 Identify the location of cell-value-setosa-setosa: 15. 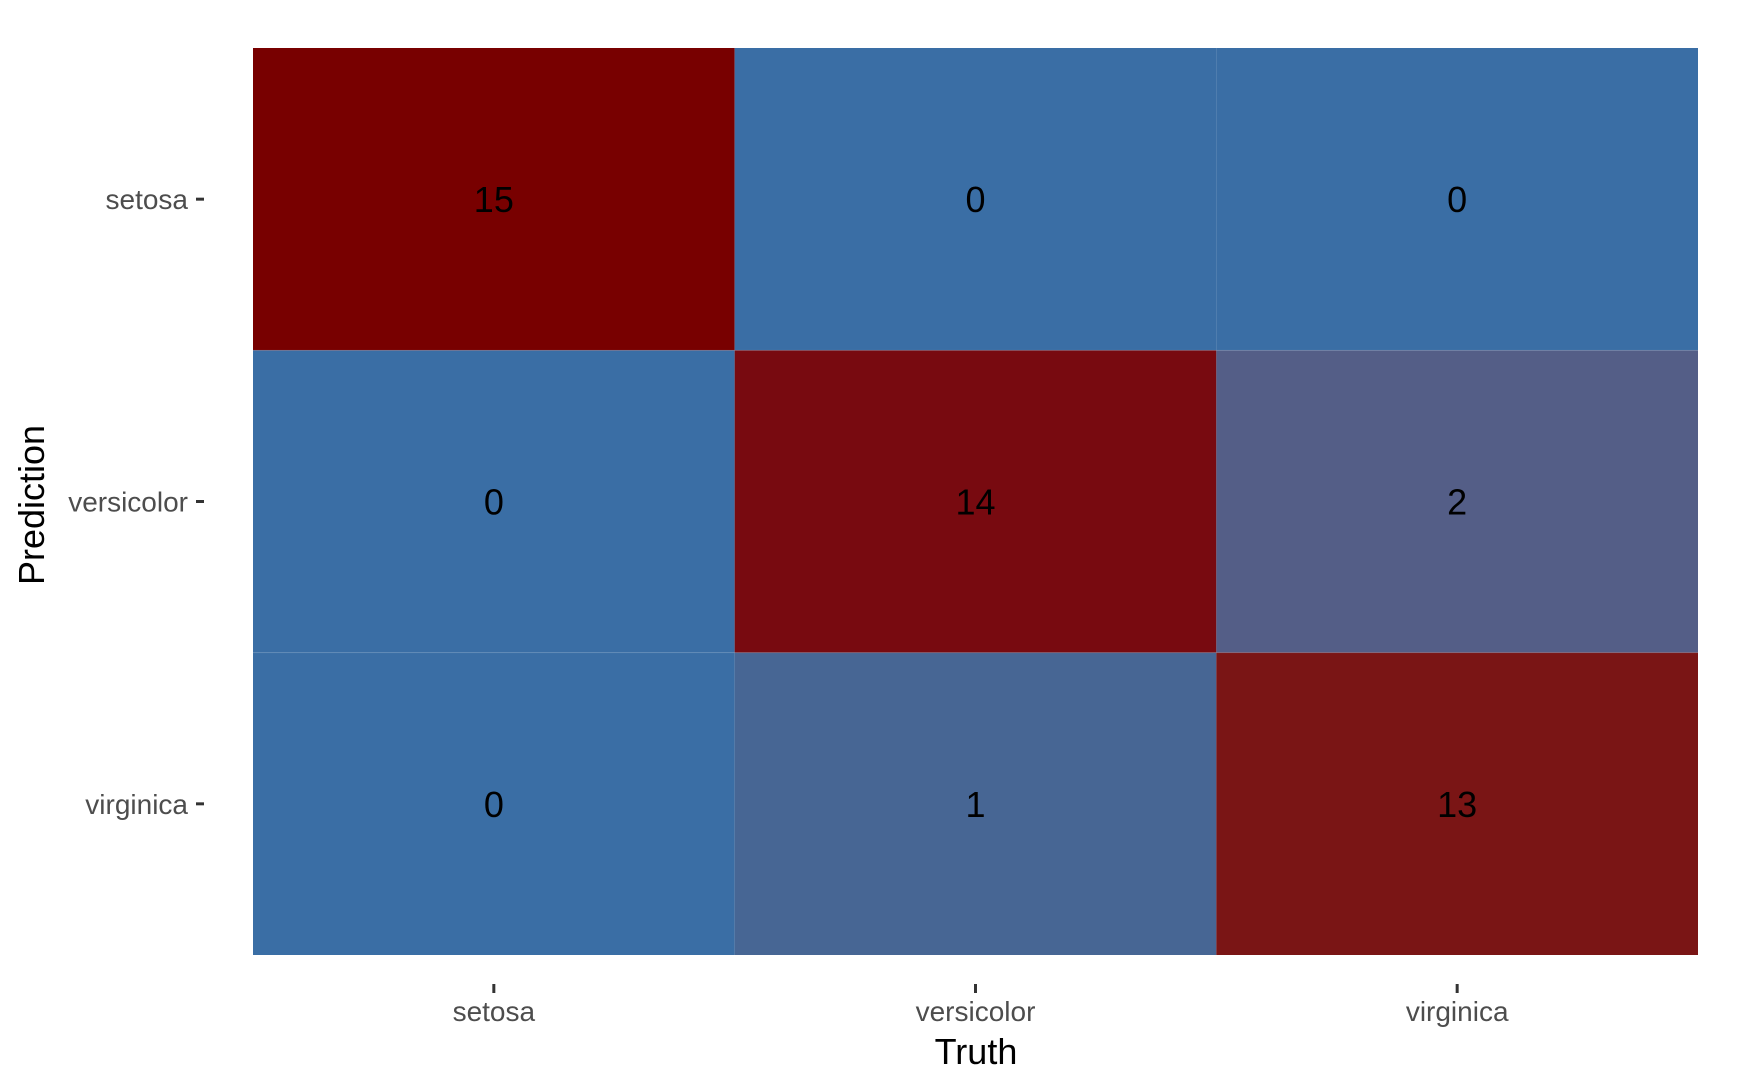
(494, 199).